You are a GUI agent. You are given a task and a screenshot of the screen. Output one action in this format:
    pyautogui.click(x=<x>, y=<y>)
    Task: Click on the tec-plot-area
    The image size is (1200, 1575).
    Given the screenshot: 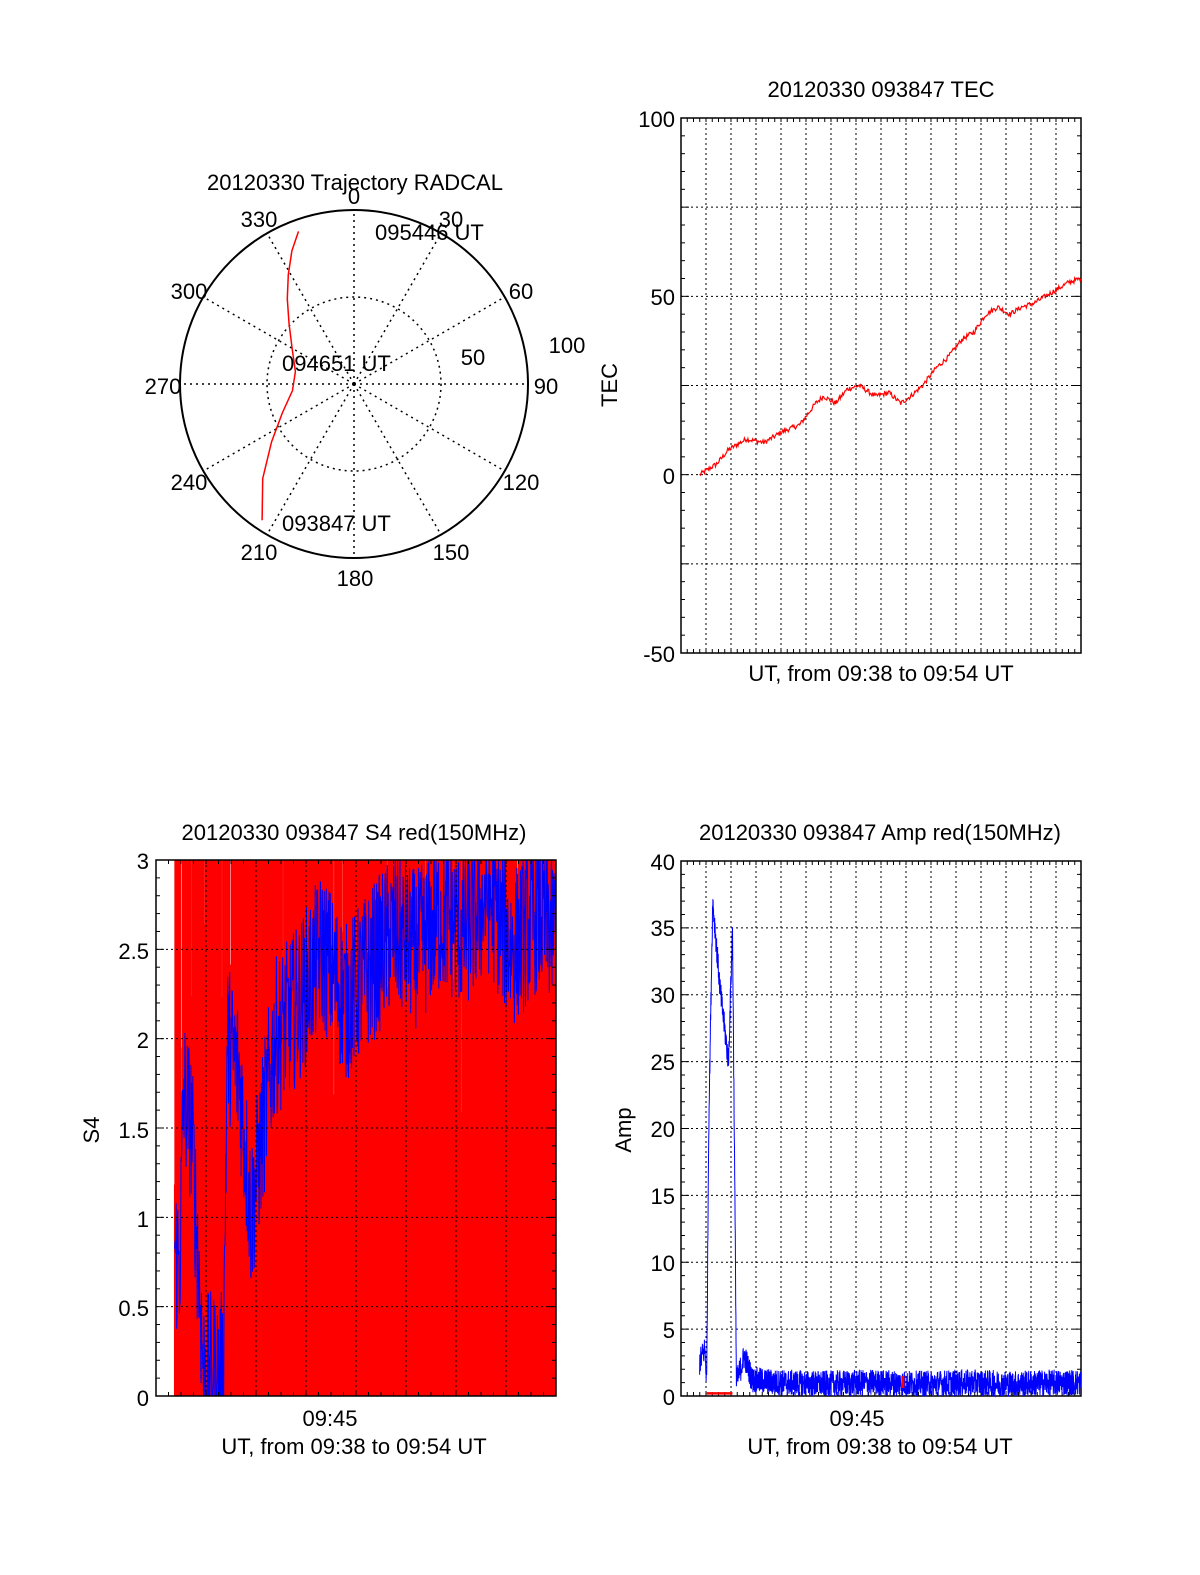 What is the action you would take?
    pyautogui.click(x=881, y=385)
    